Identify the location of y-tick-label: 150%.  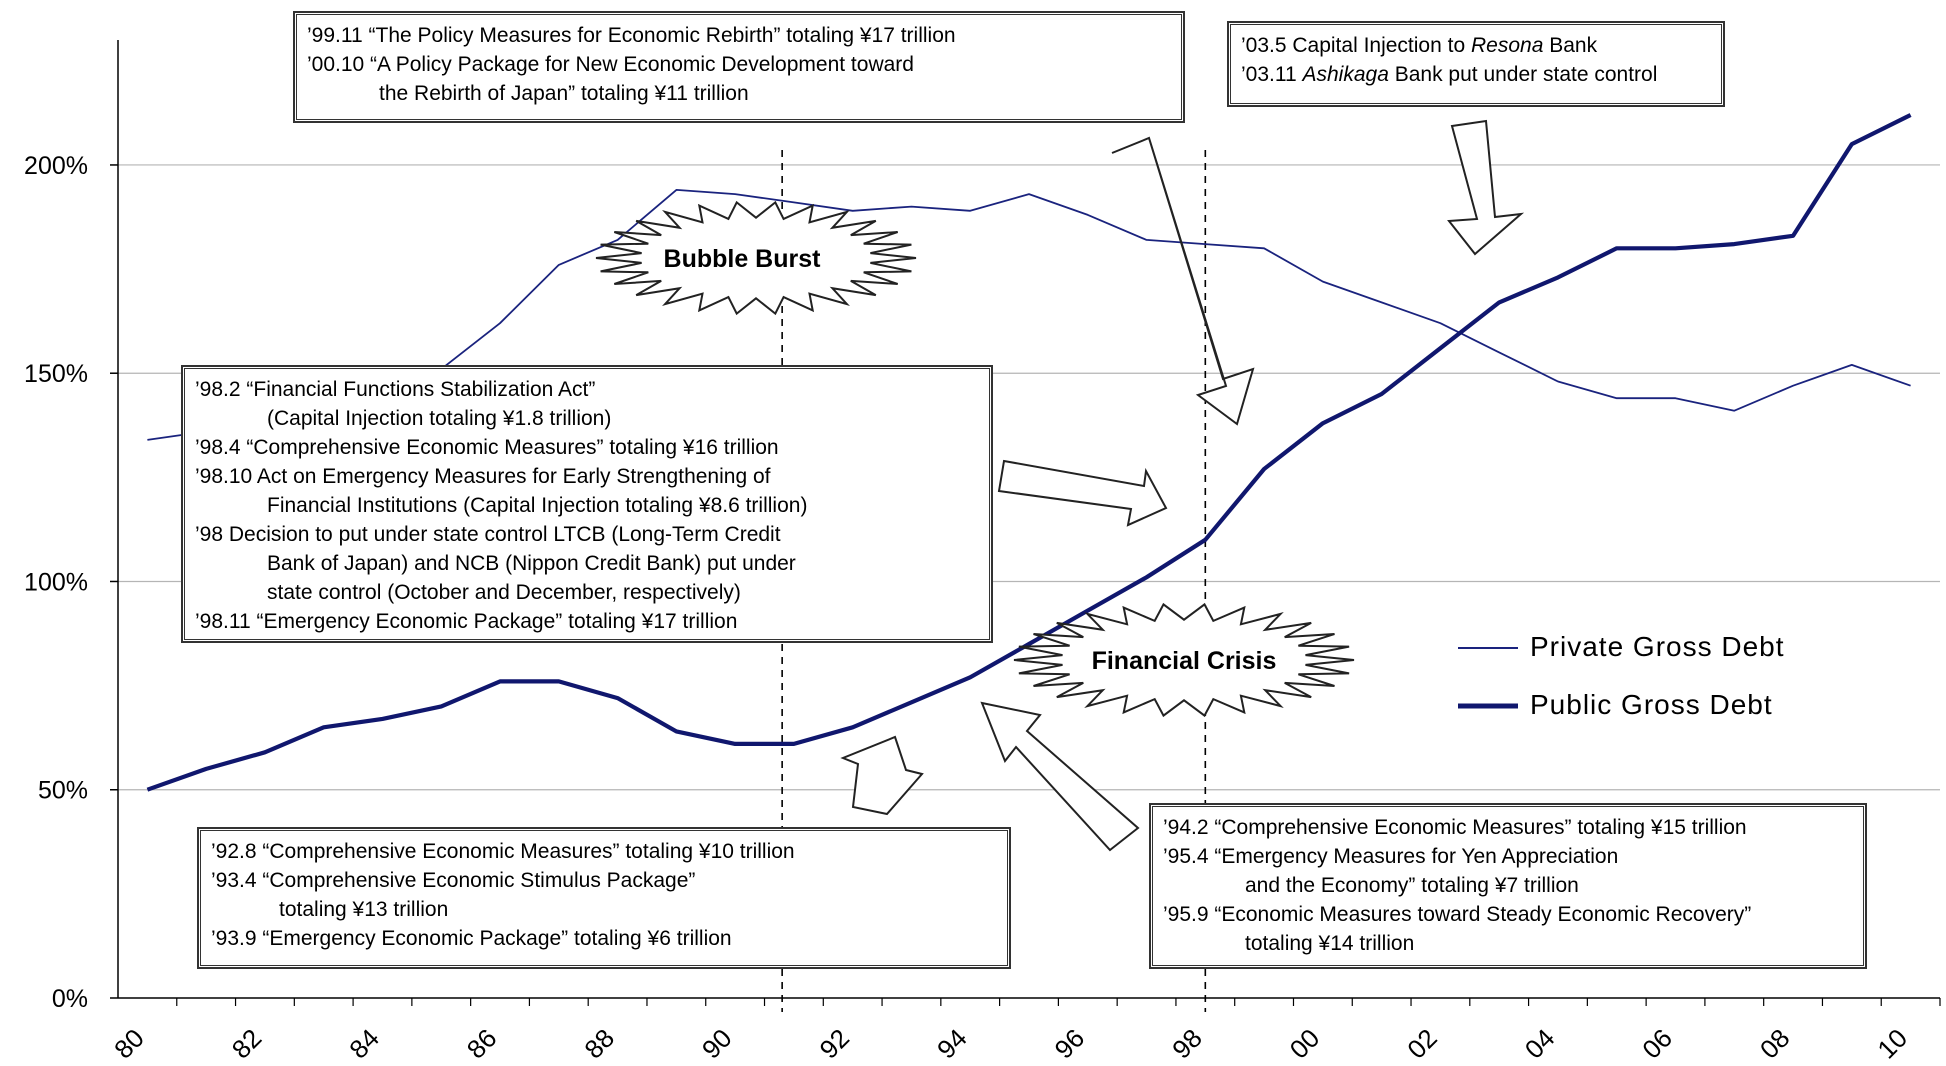
(56, 374).